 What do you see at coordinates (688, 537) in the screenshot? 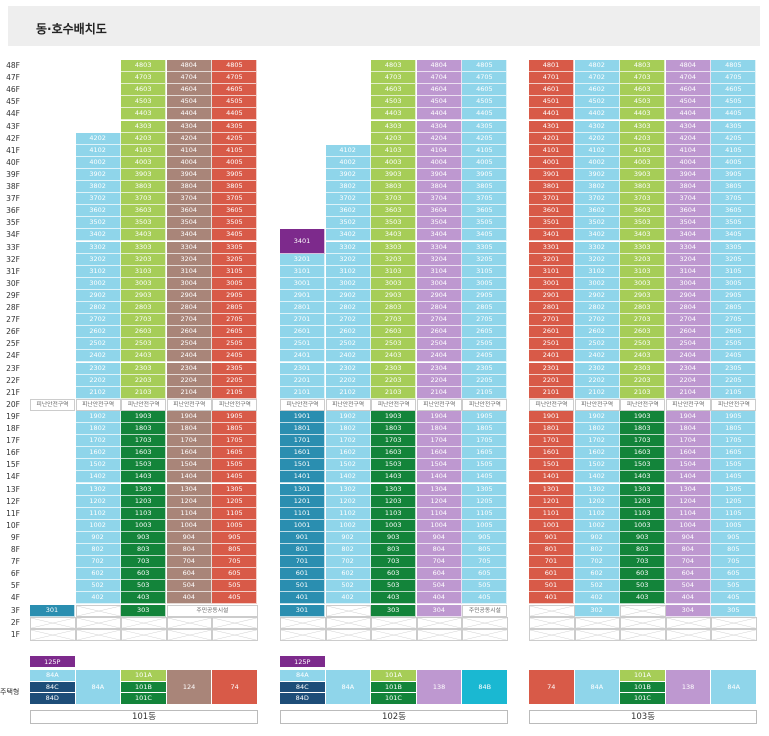
I see `unit-cell: 904` at bounding box center [688, 537].